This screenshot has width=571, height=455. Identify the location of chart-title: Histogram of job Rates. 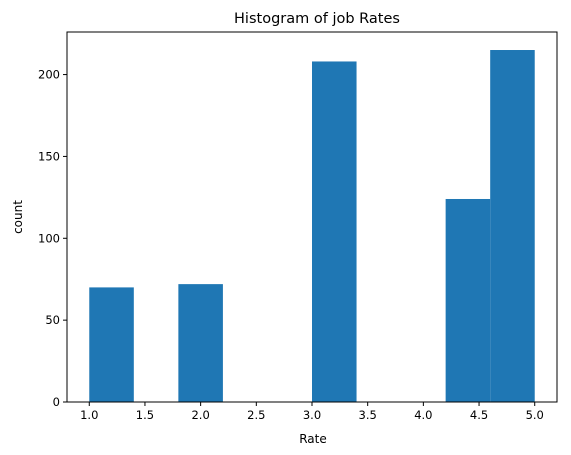
(317, 19).